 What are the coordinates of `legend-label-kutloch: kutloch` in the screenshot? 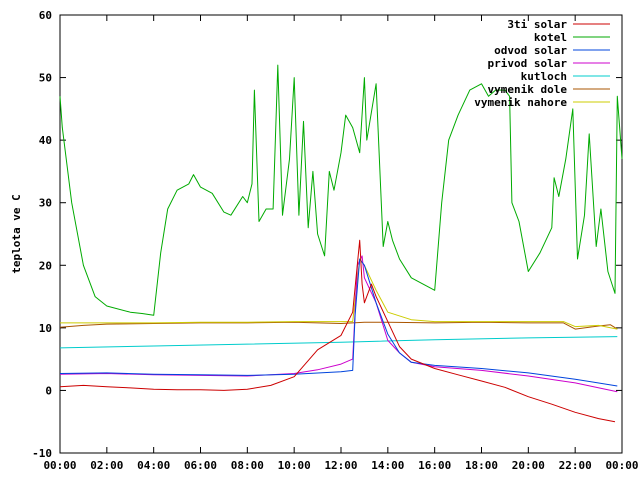 It's located at (544, 76).